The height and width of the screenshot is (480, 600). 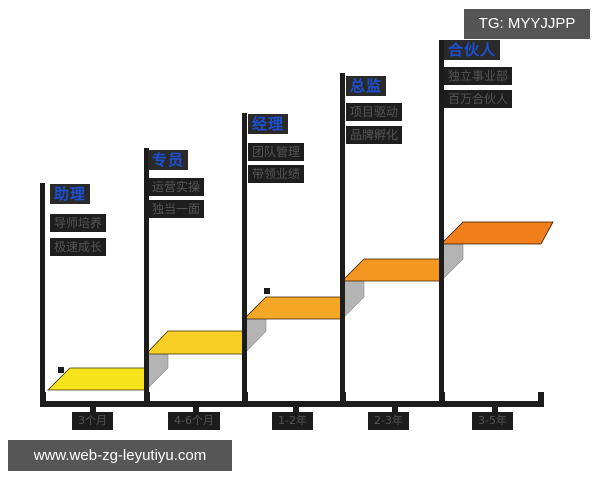 What do you see at coordinates (292, 421) in the screenshot?
I see `duration-label-3: 1-2年` at bounding box center [292, 421].